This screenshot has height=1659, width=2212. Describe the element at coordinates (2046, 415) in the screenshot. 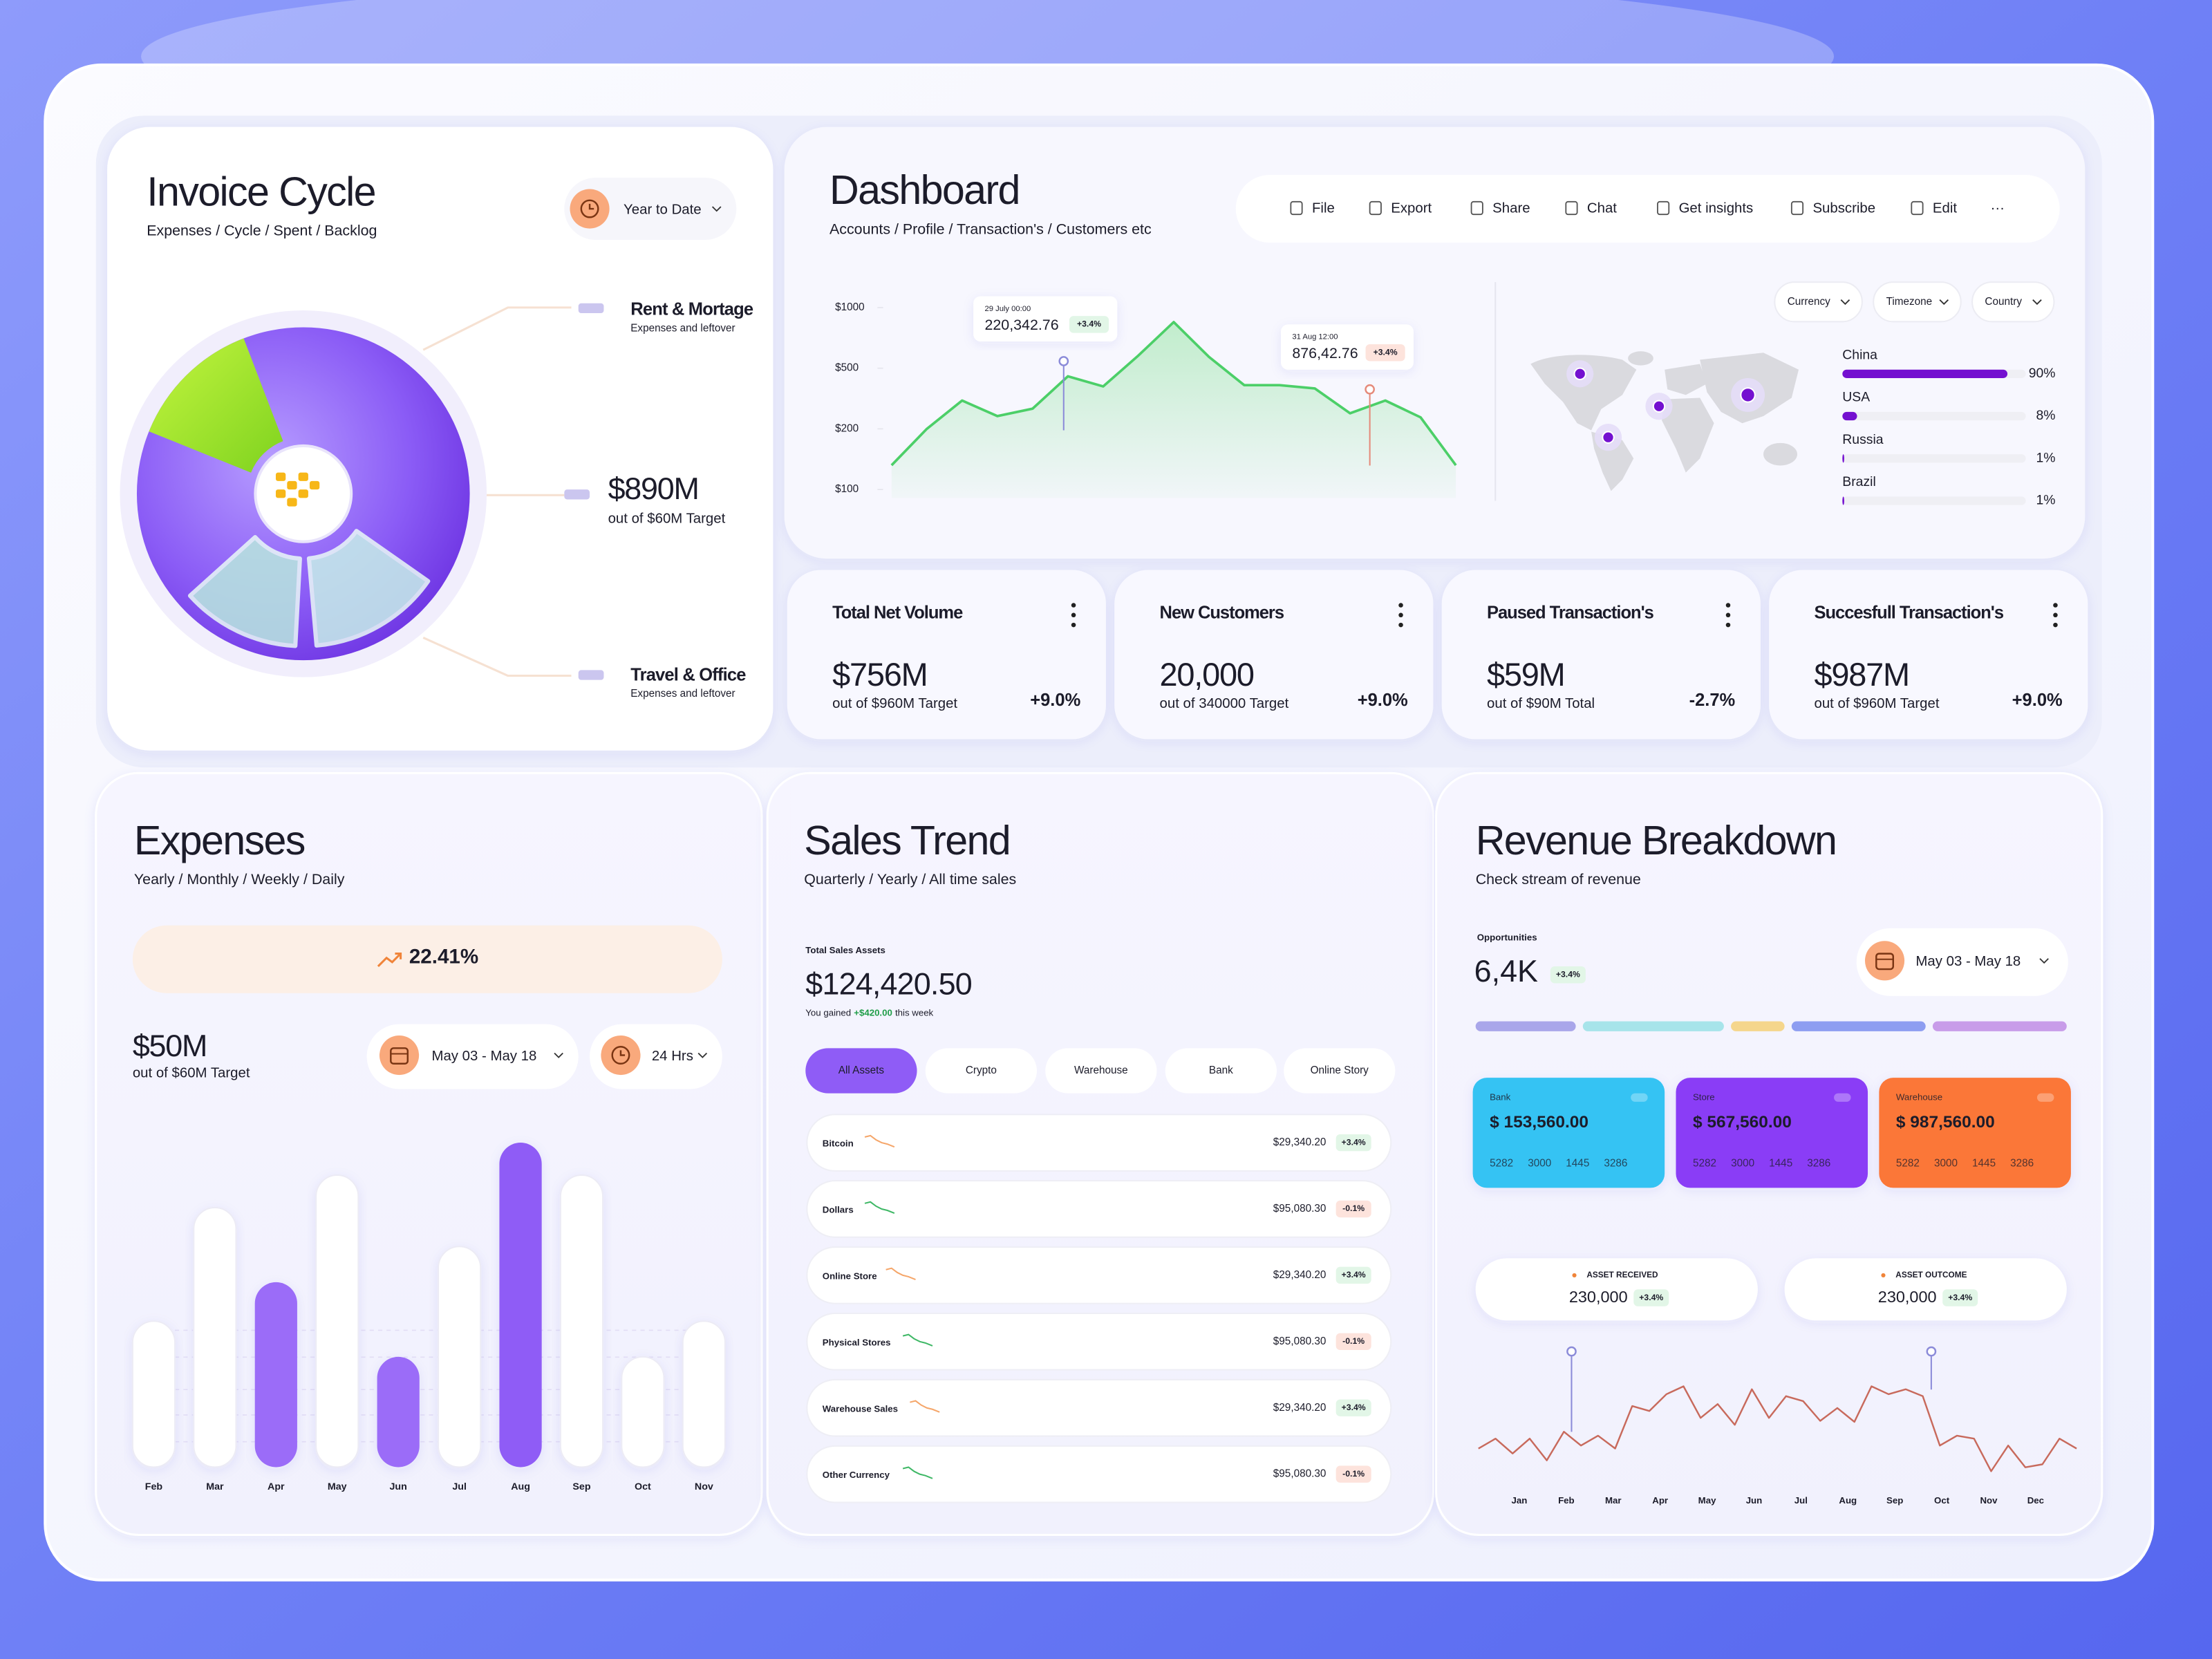

I see `country-value: 8%` at that location.